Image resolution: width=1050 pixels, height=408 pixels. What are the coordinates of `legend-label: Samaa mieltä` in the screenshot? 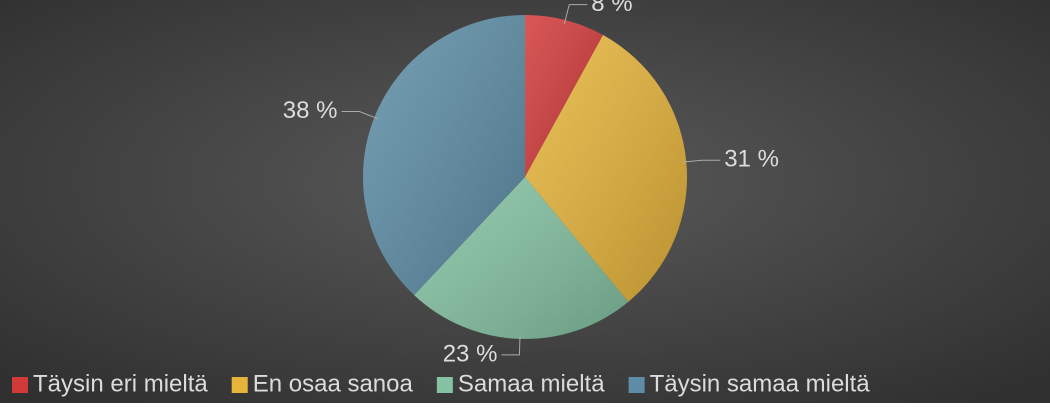 It's located at (531, 383).